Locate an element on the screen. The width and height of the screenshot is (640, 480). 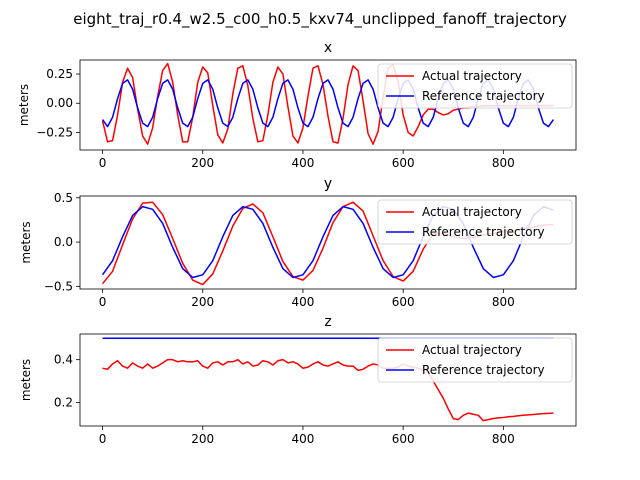
y-tick-label: 0.0 is located at coordinates (63, 242).